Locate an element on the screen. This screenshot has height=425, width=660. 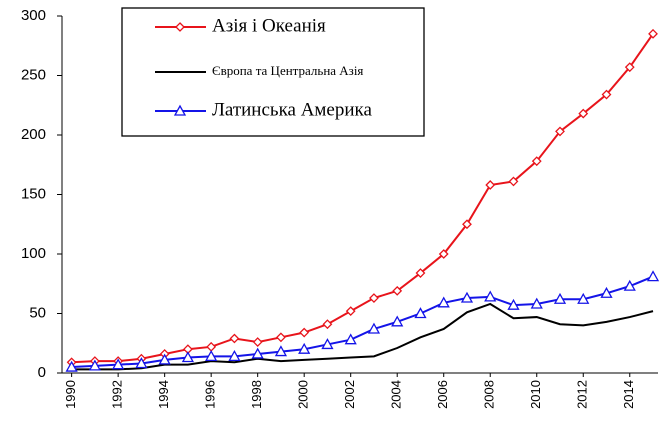
legend-label: Латинська Америка is located at coordinates (292, 109).